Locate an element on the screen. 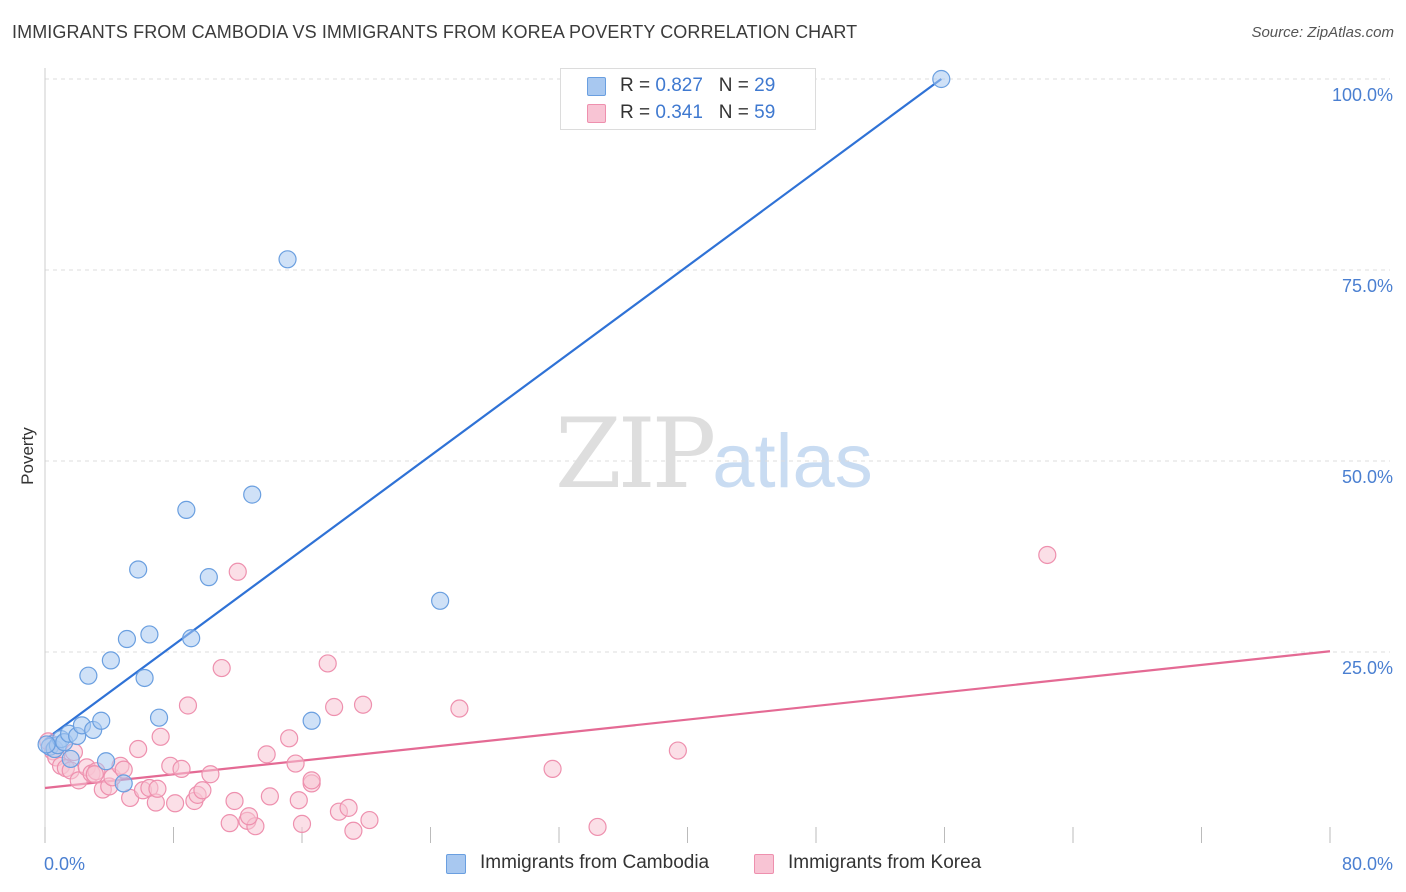  legend-label-korea: Immigrants from Korea is located at coordinates (885, 862).